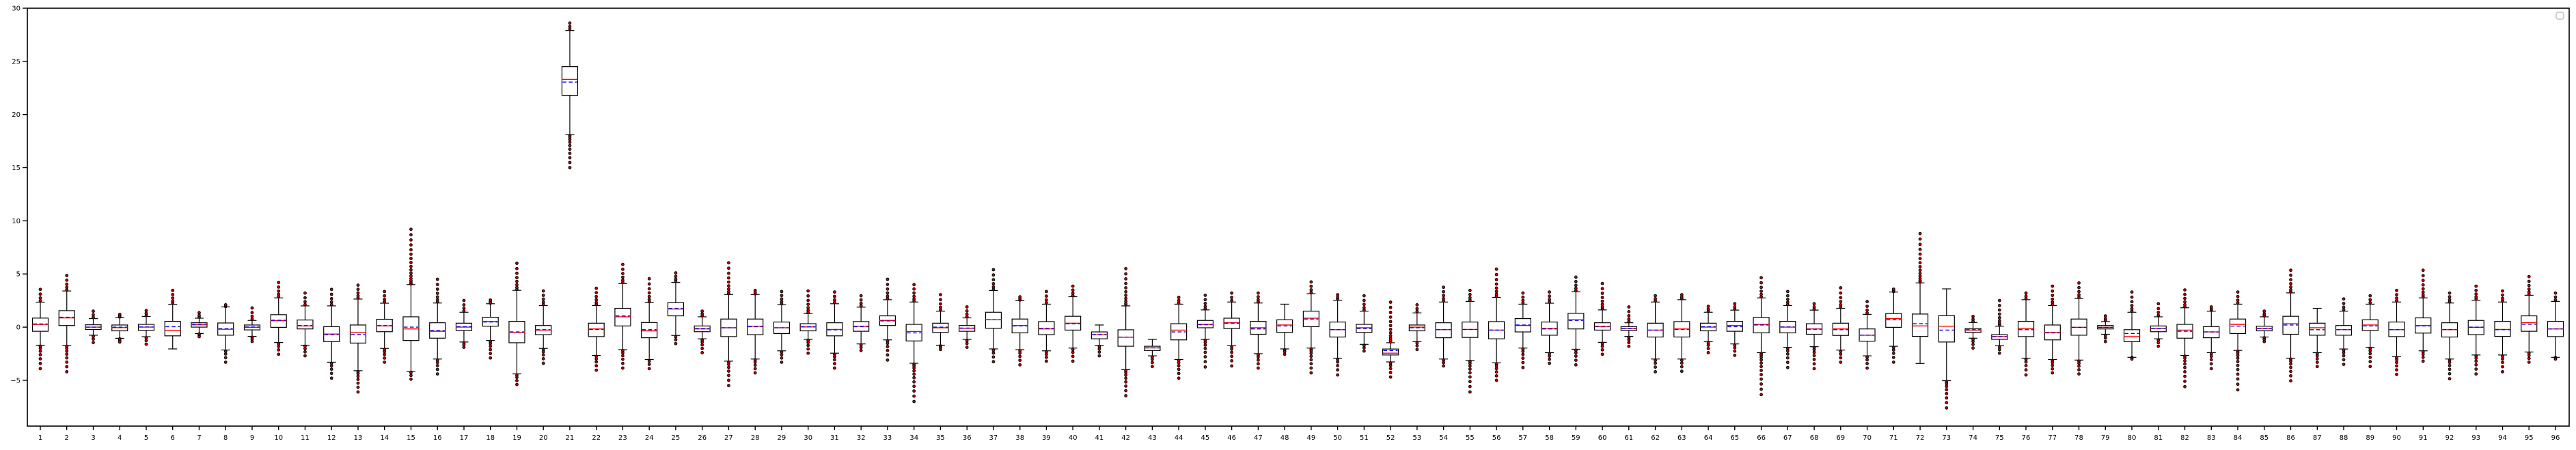 The image size is (2576, 450). Describe the element at coordinates (1125, 438) in the screenshot. I see `x-tick-label: 42` at that location.